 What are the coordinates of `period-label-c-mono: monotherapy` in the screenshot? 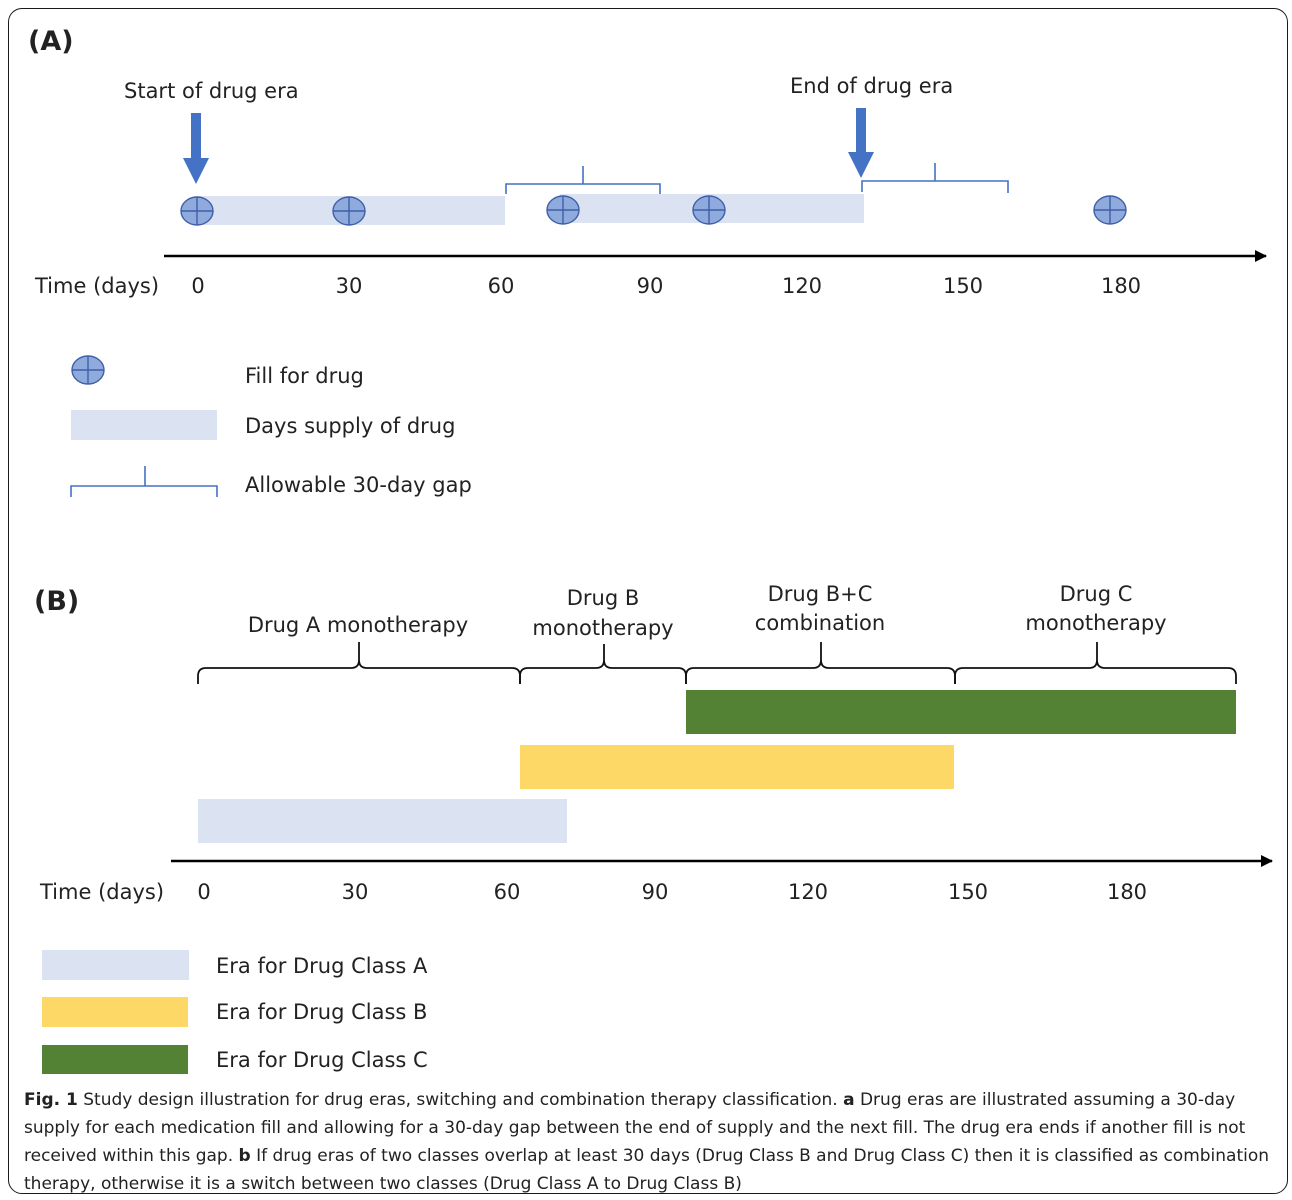 It's located at (1095, 623).